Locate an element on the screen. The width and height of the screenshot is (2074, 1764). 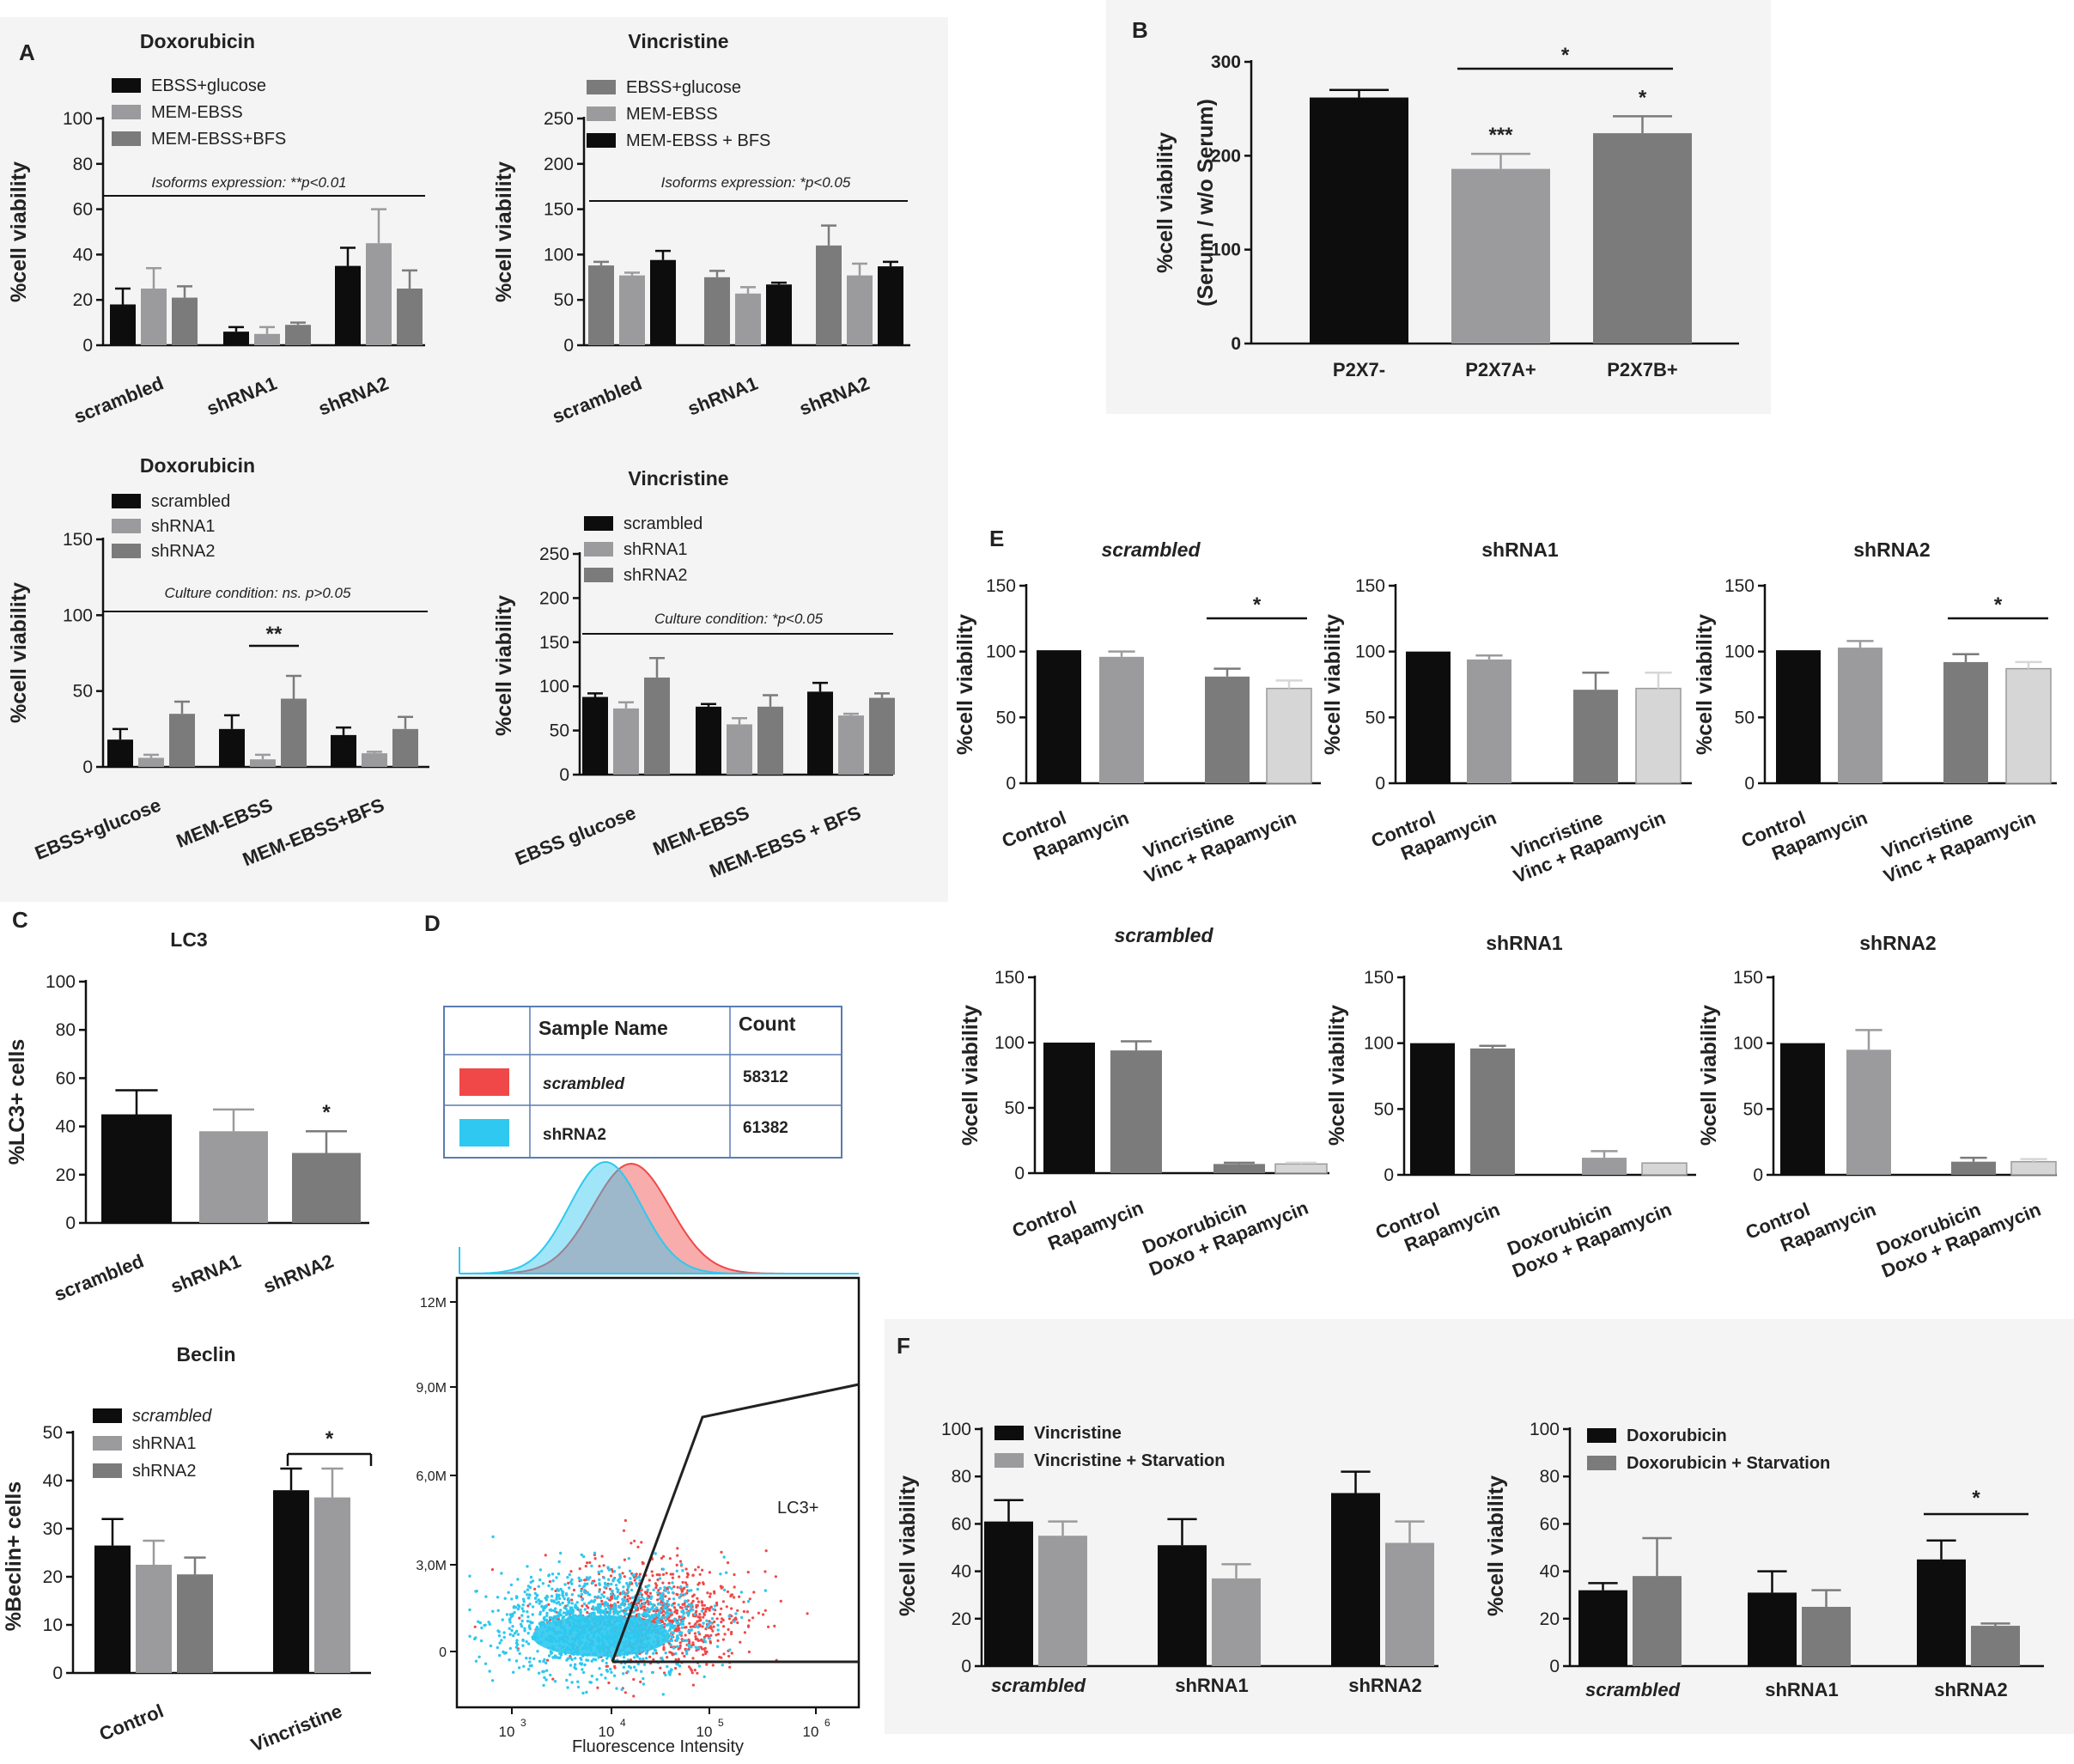
legend-label: MEM-EBSS+BFS is located at coordinates (218, 139).